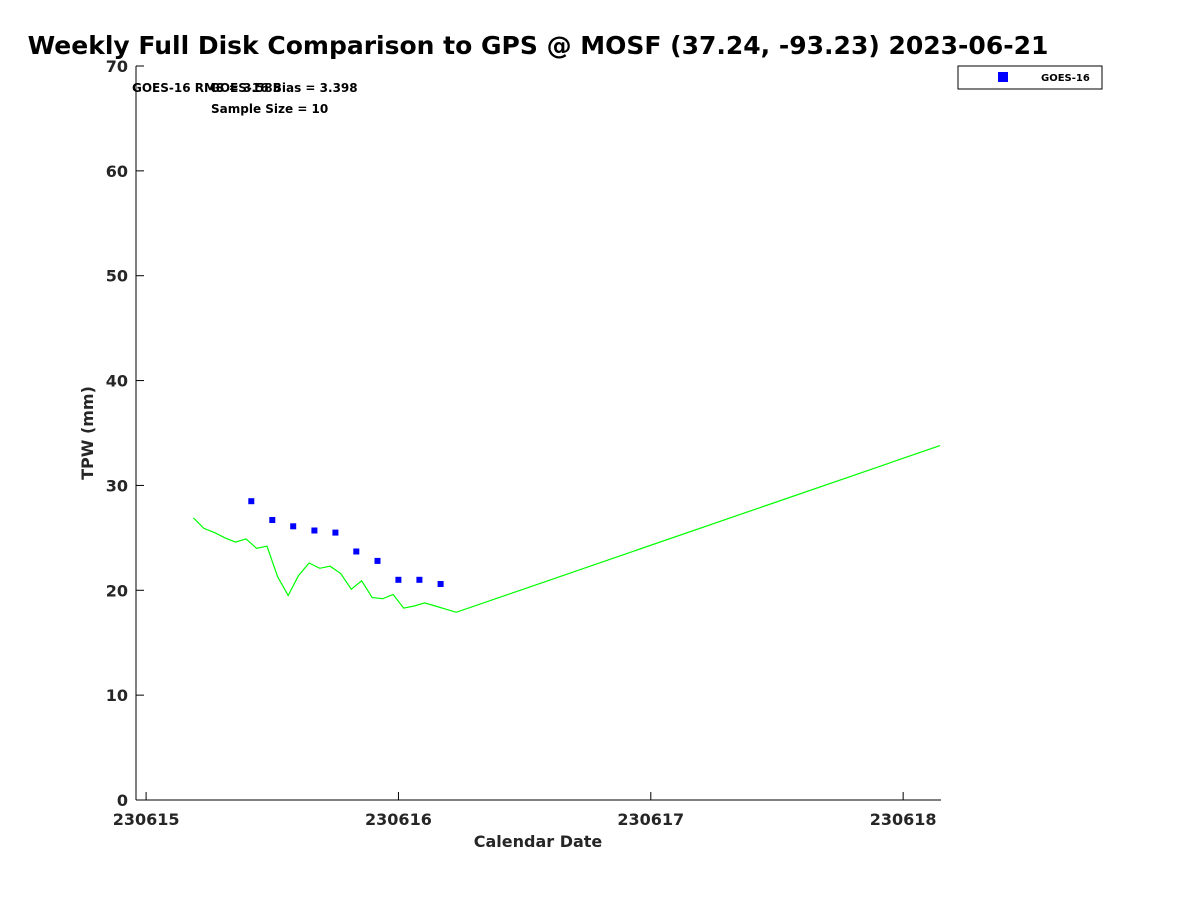 Image resolution: width=1200 pixels, height=900 pixels. What do you see at coordinates (87, 433) in the screenshot?
I see `y-axis-title: TPW (mm)` at bounding box center [87, 433].